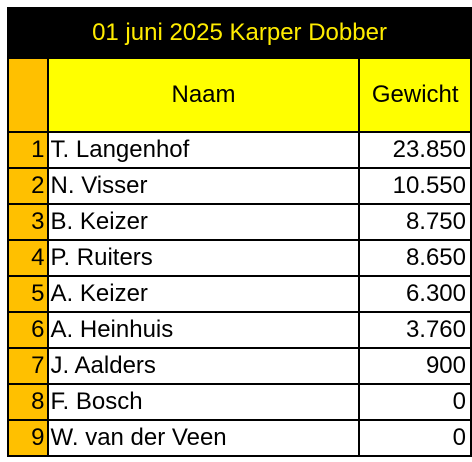 This screenshot has width=472, height=462. Describe the element at coordinates (415, 186) in the screenshot. I see `weight-cell: 10.550` at that location.